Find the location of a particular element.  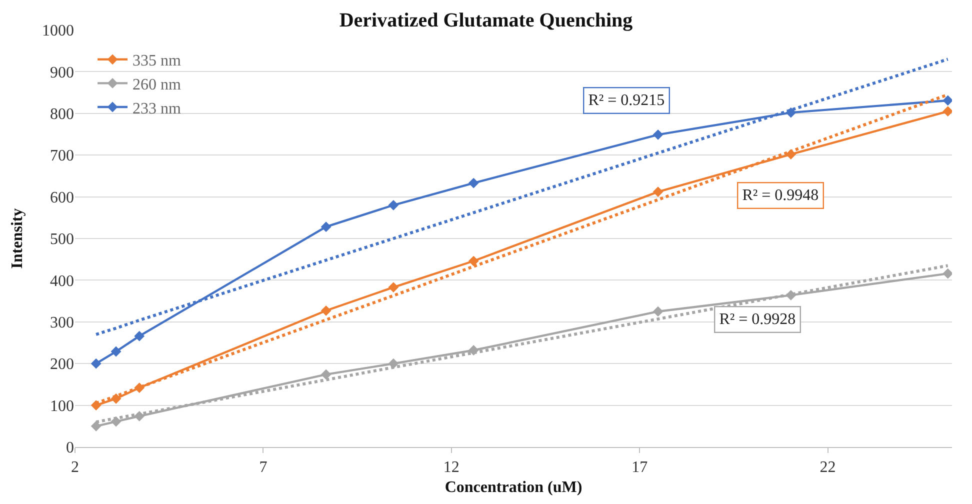

annotation: R² = 0.9215 is located at coordinates (626, 101).